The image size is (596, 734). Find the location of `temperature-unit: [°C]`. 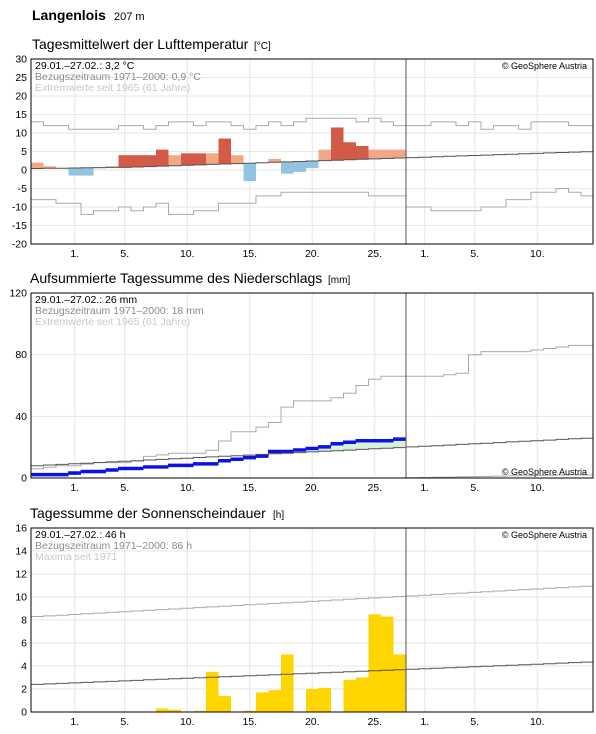

temperature-unit: [°C] is located at coordinates (262, 46).